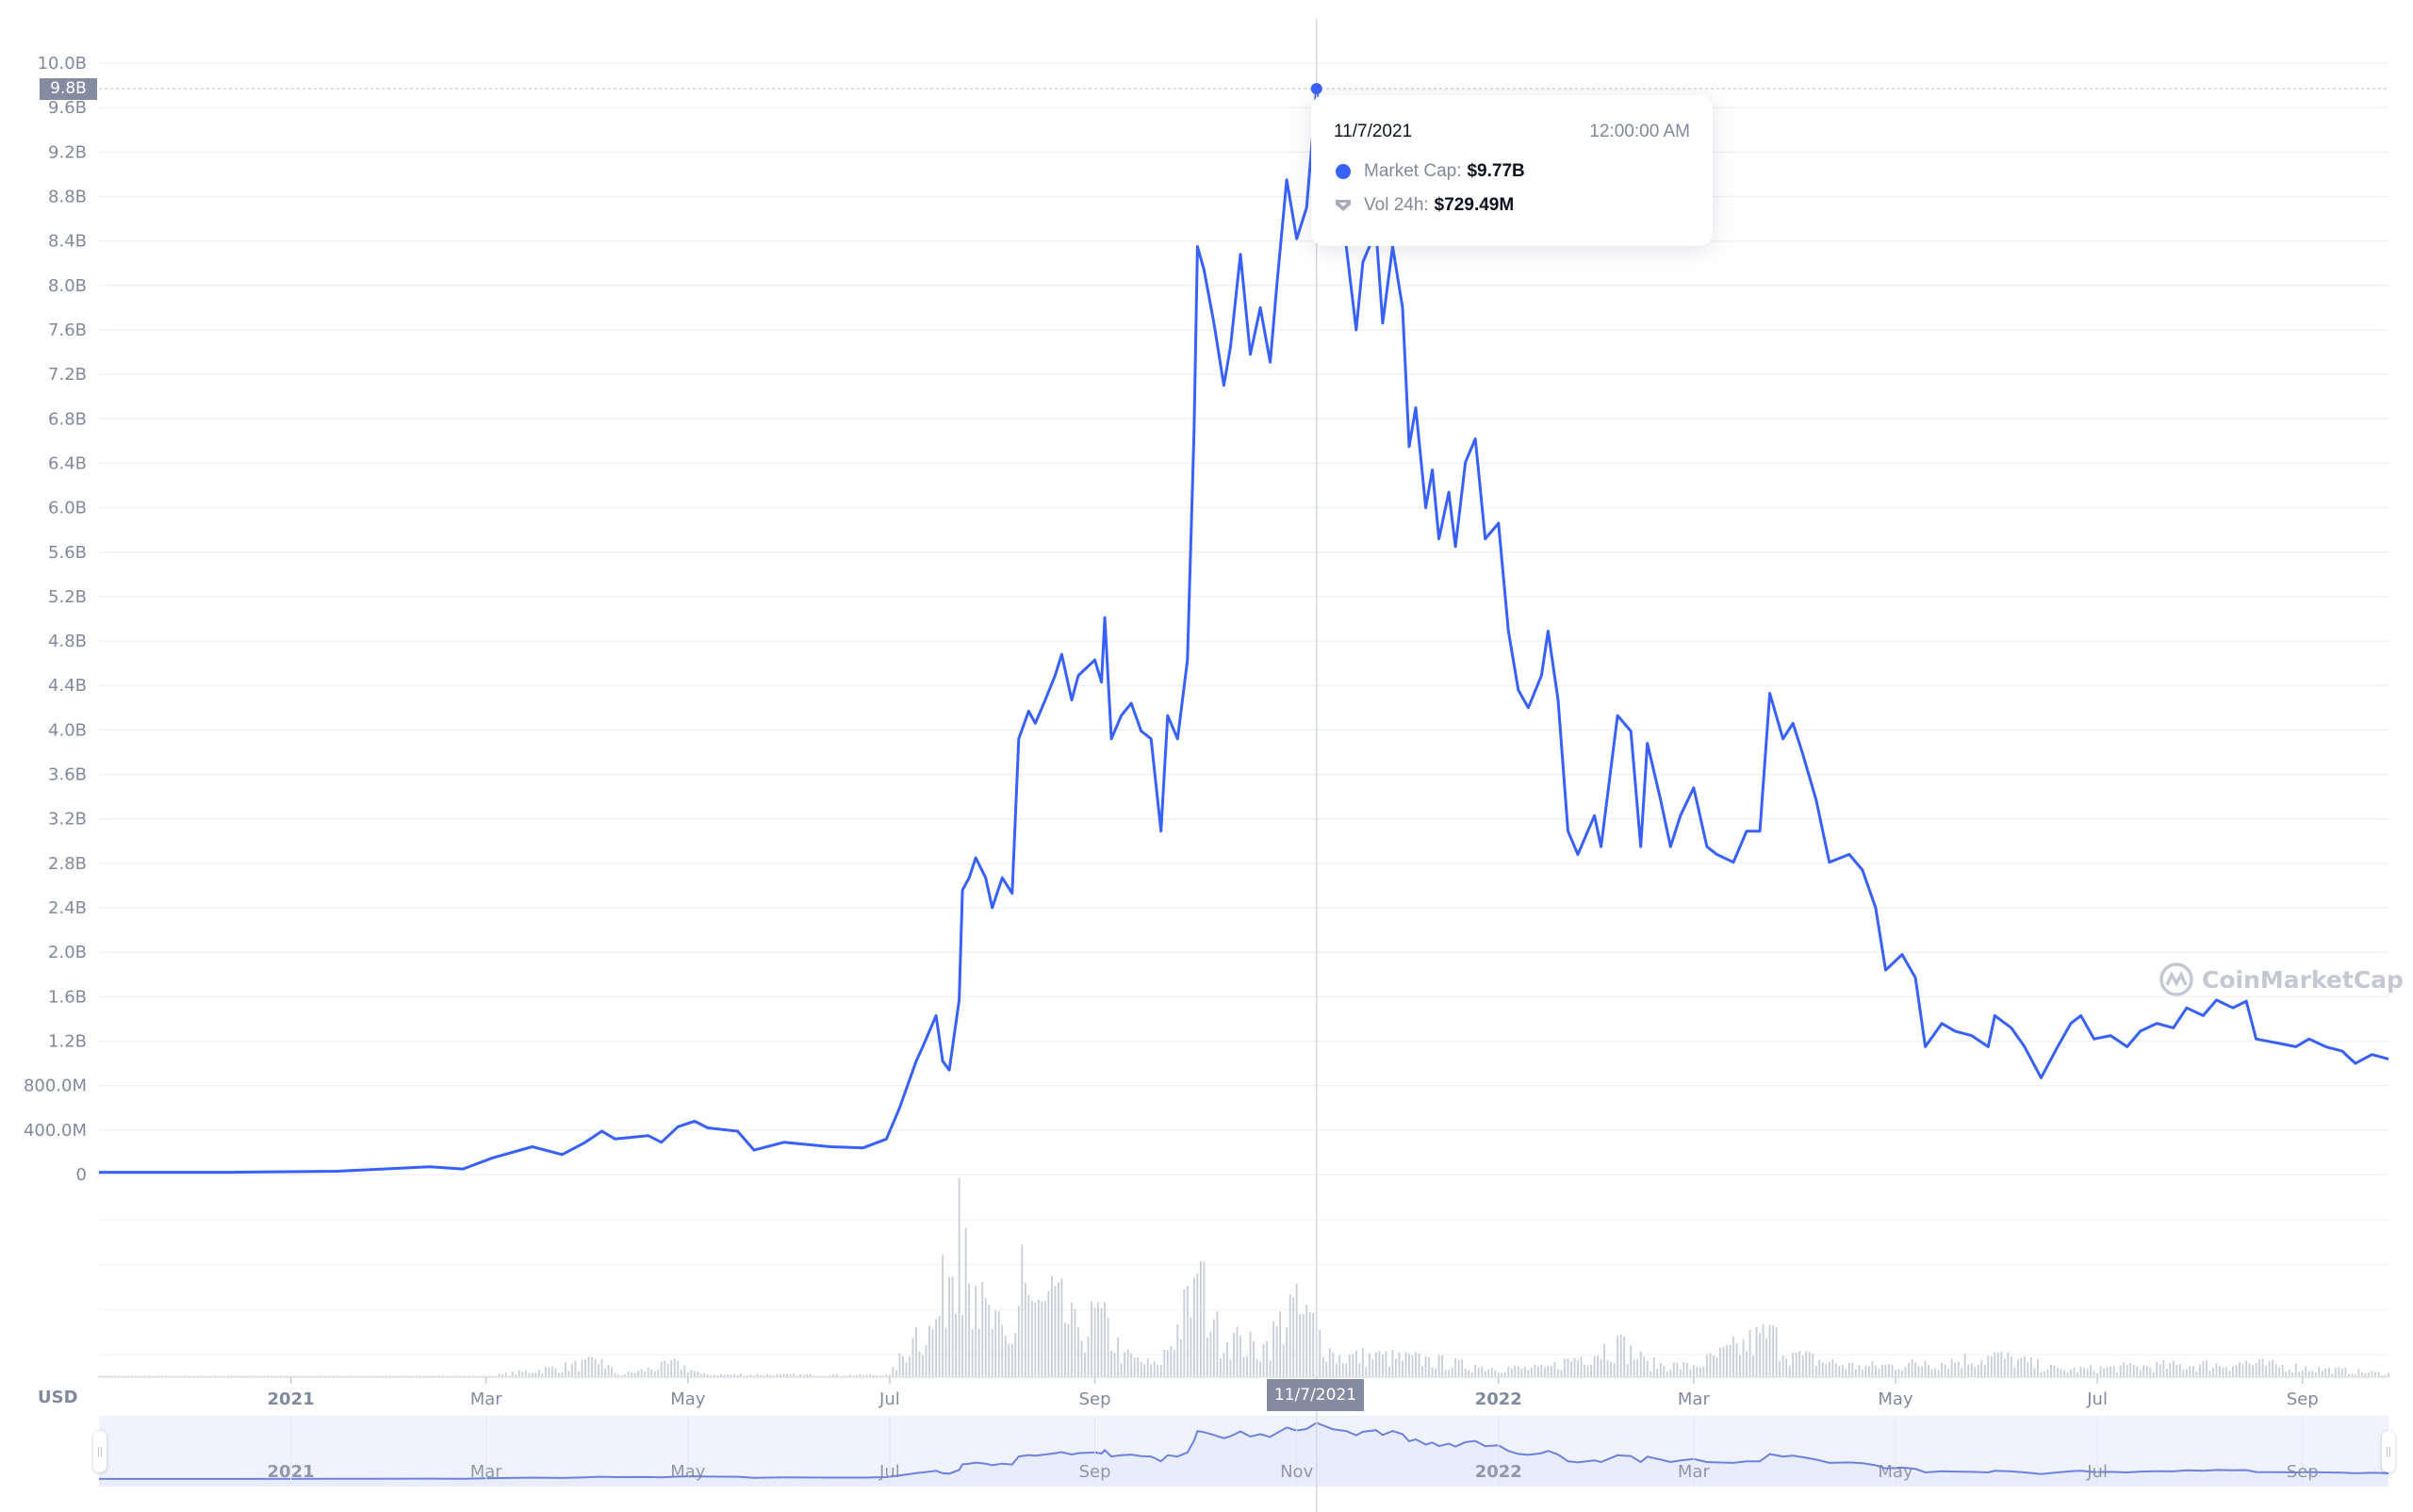 The width and height of the screenshot is (2413, 1512). Describe the element at coordinates (67, 242) in the screenshot. I see `y-tick-label: 8.4B` at that location.